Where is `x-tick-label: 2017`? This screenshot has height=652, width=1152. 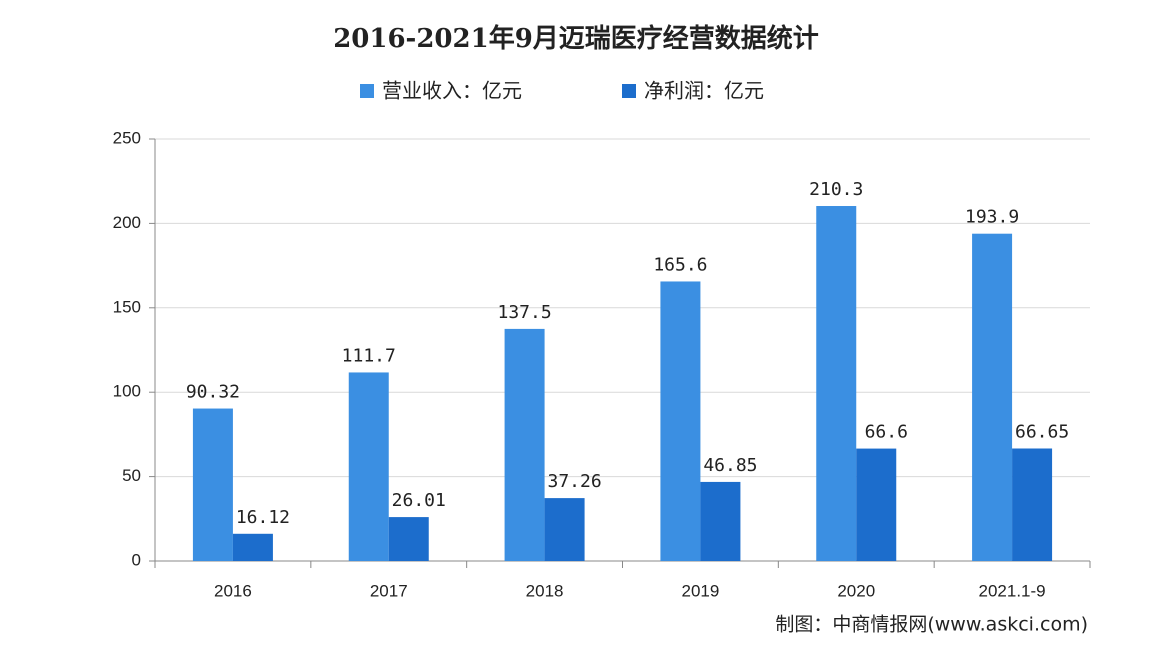 x-tick-label: 2017 is located at coordinates (389, 590).